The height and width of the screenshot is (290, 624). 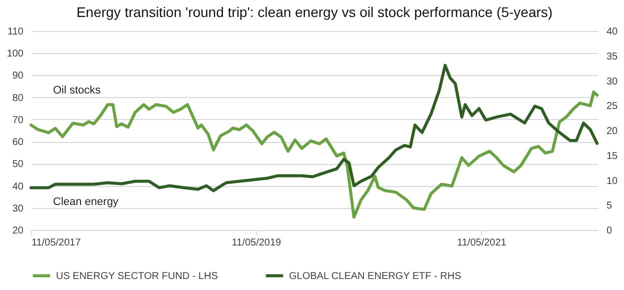 What do you see at coordinates (18, 120) in the screenshot?
I see `y-tick-label: 70` at bounding box center [18, 120].